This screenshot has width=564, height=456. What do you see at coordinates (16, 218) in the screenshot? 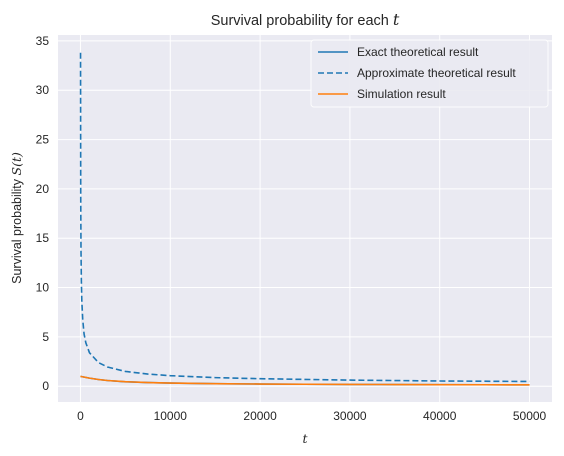
I see `y-axis-label: Survival probability S(t)` at bounding box center [16, 218].